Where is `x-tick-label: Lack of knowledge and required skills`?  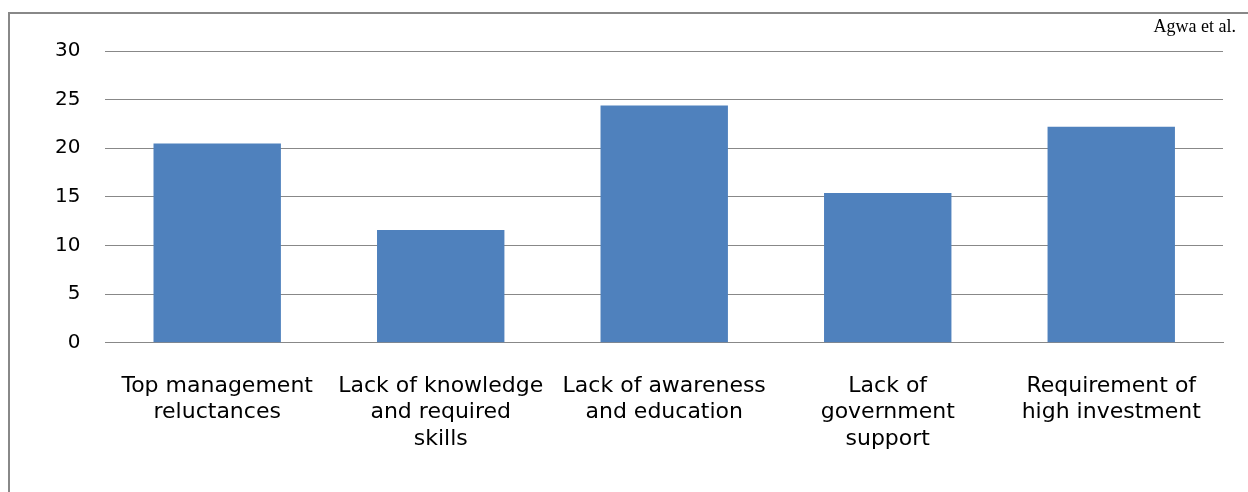
x-tick-label: Lack of knowledge and required skills is located at coordinates (441, 410).